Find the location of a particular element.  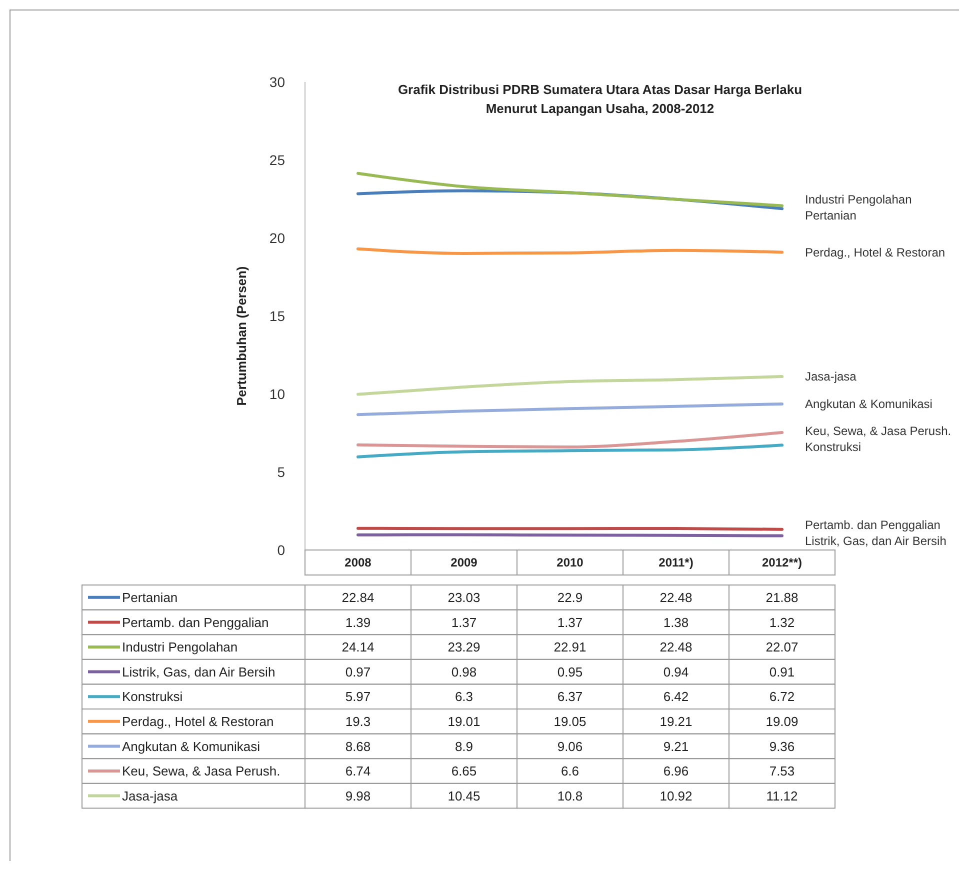

data-label: 21.88 is located at coordinates (782, 597).